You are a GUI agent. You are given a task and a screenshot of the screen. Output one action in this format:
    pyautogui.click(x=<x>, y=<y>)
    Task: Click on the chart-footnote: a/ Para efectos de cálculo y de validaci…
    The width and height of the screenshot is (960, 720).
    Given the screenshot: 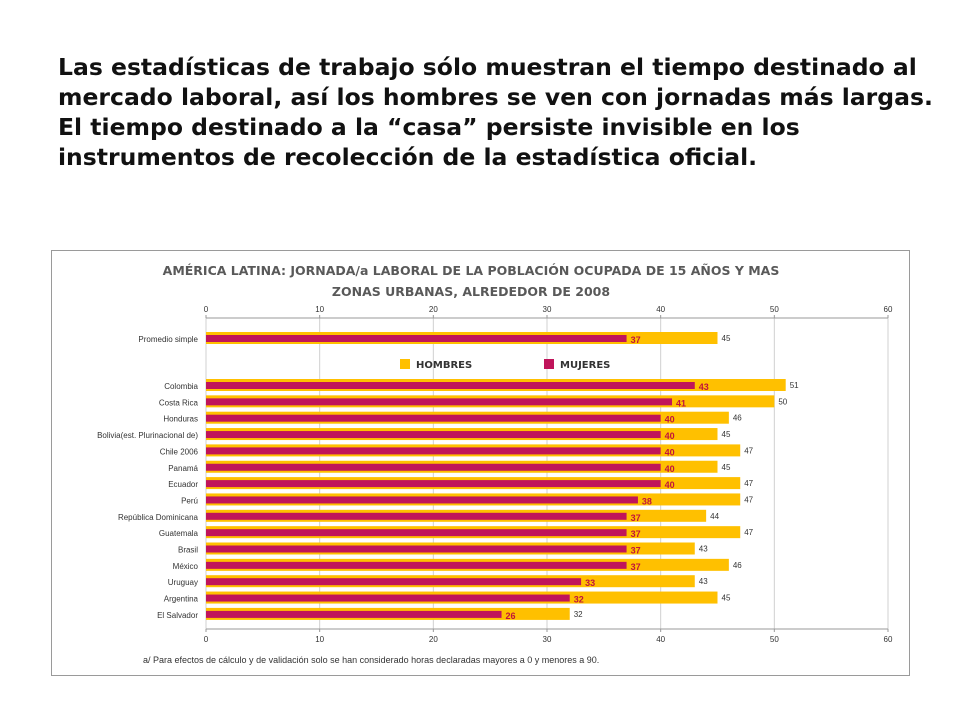 What is the action you would take?
    pyautogui.click(x=371, y=660)
    